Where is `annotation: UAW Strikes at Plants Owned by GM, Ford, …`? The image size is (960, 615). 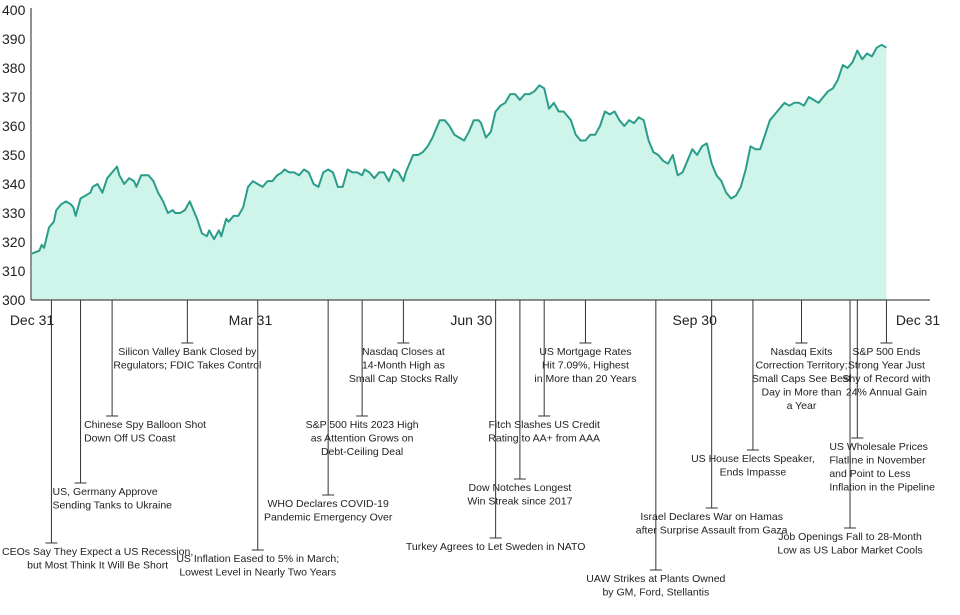 annotation: UAW Strikes at Plants Owned by GM, Ford, … is located at coordinates (656, 449).